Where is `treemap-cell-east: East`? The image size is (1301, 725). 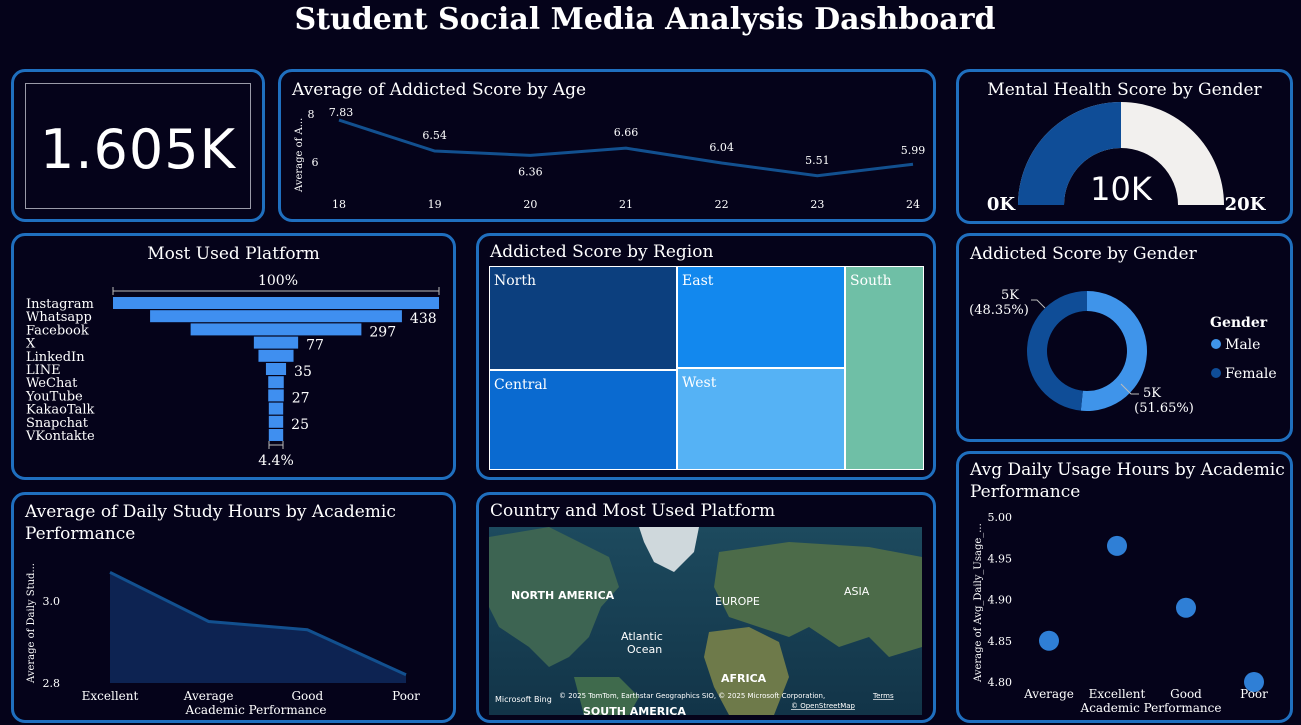 treemap-cell-east: East is located at coordinates (761, 317).